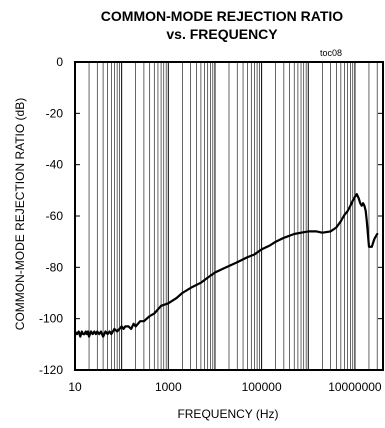 The image size is (385, 428). What do you see at coordinates (51, 319) in the screenshot?
I see `y-tick-label-5: -100` at bounding box center [51, 319].